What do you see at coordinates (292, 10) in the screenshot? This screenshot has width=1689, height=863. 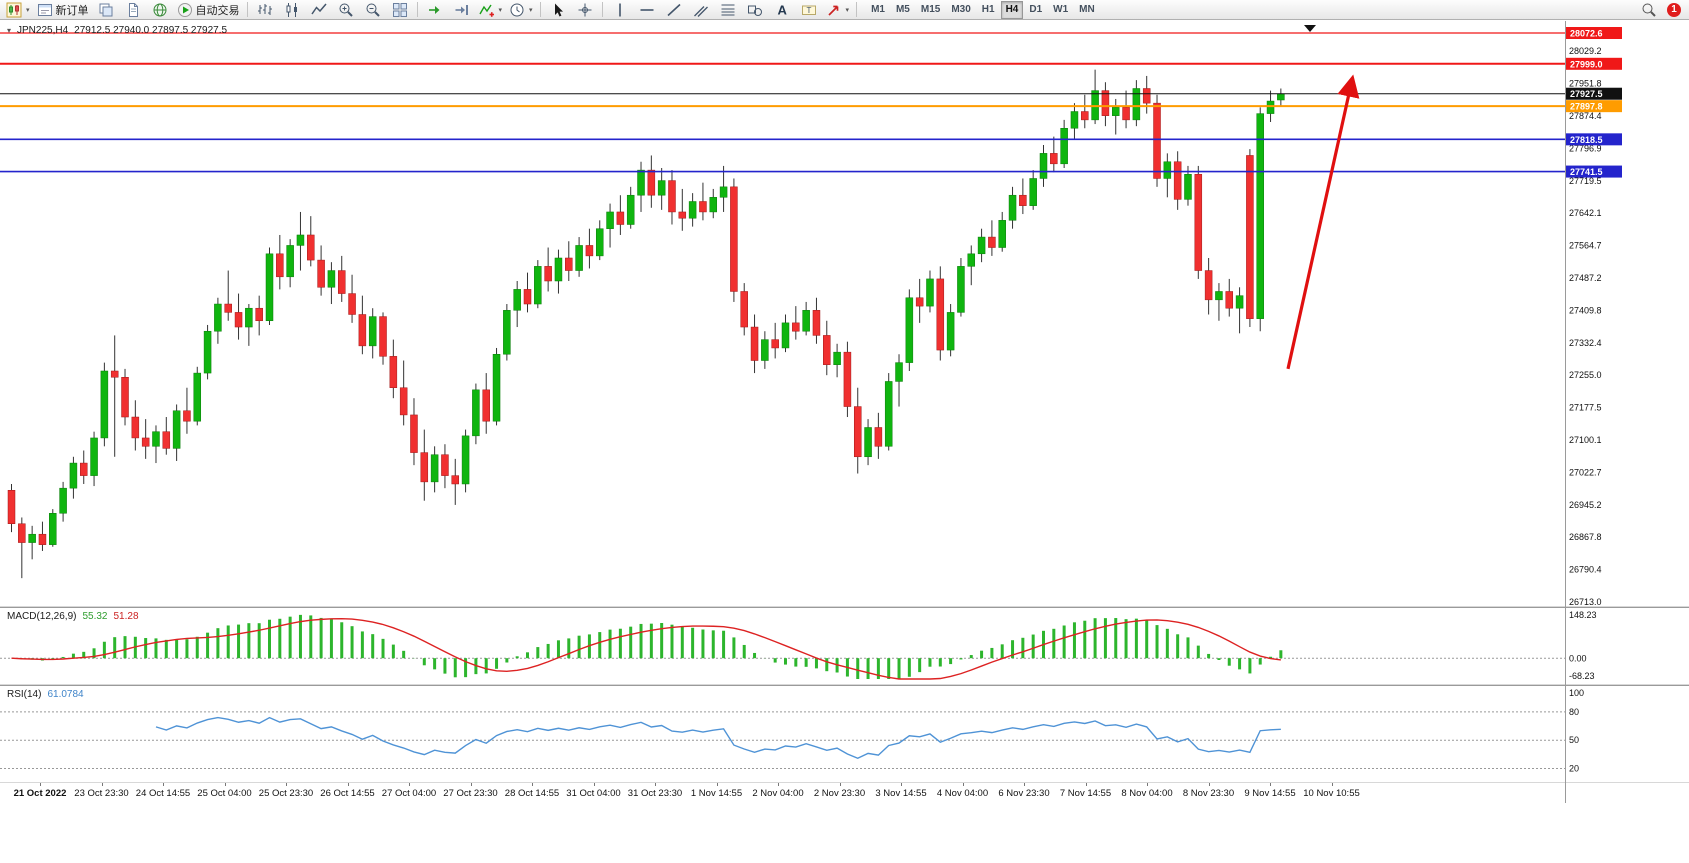 I see `candlestick-chart-button` at bounding box center [292, 10].